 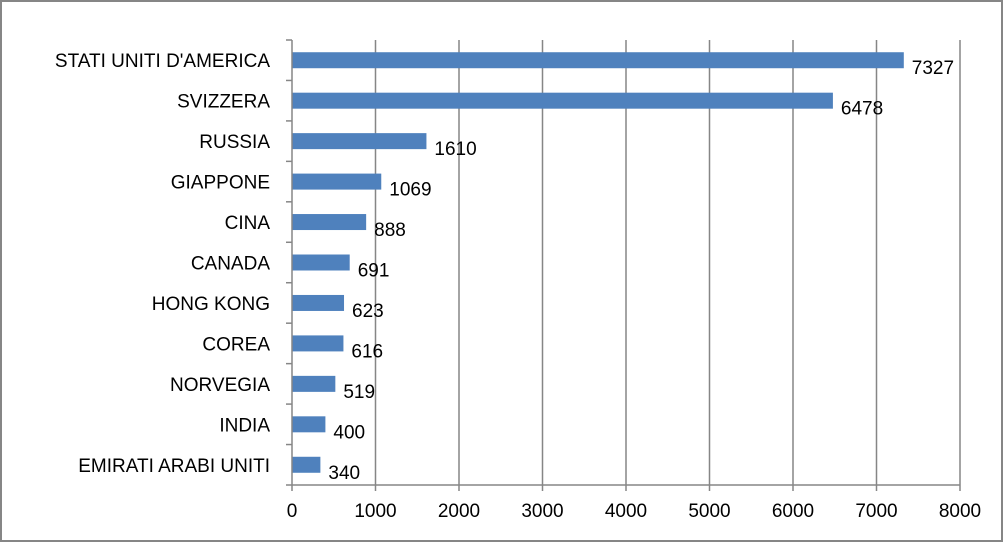 I want to click on category-label: HONG KONG, so click(x=211, y=304).